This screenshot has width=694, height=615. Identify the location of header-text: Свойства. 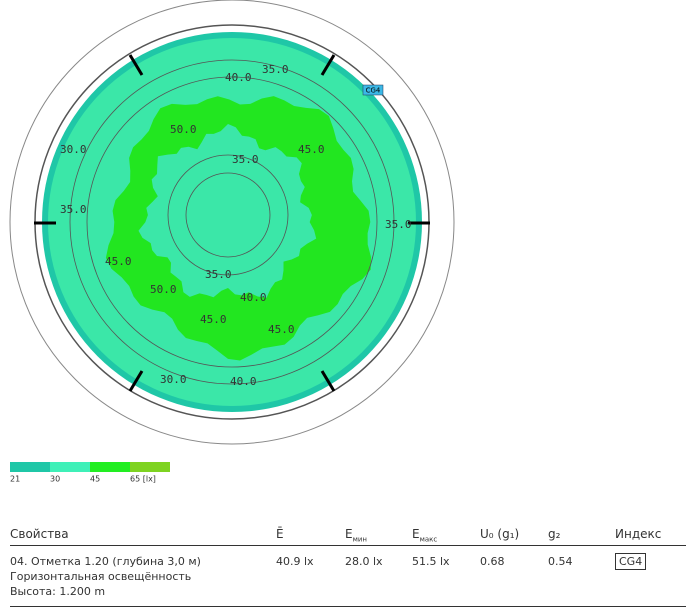
(39, 534).